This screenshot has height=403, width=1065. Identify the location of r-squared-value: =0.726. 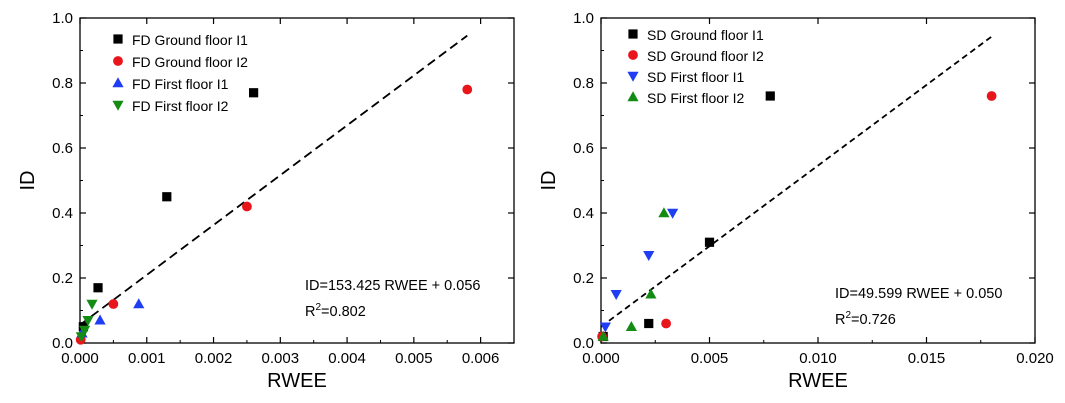
(873, 320).